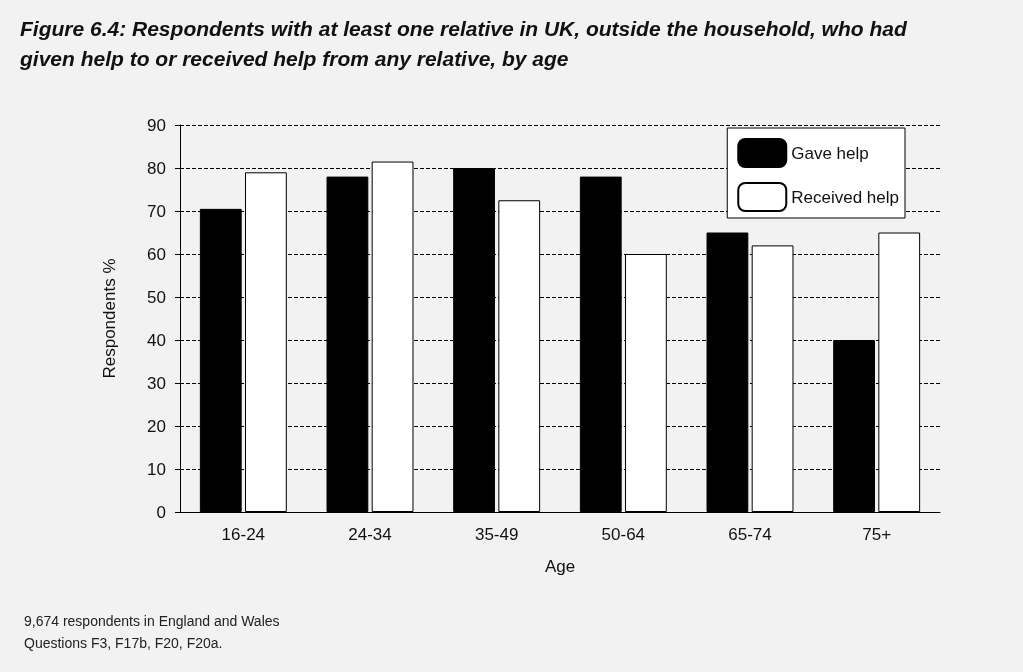 This screenshot has height=672, width=1023. What do you see at coordinates (243, 534) in the screenshot?
I see `x-tick-label: 16-24` at bounding box center [243, 534].